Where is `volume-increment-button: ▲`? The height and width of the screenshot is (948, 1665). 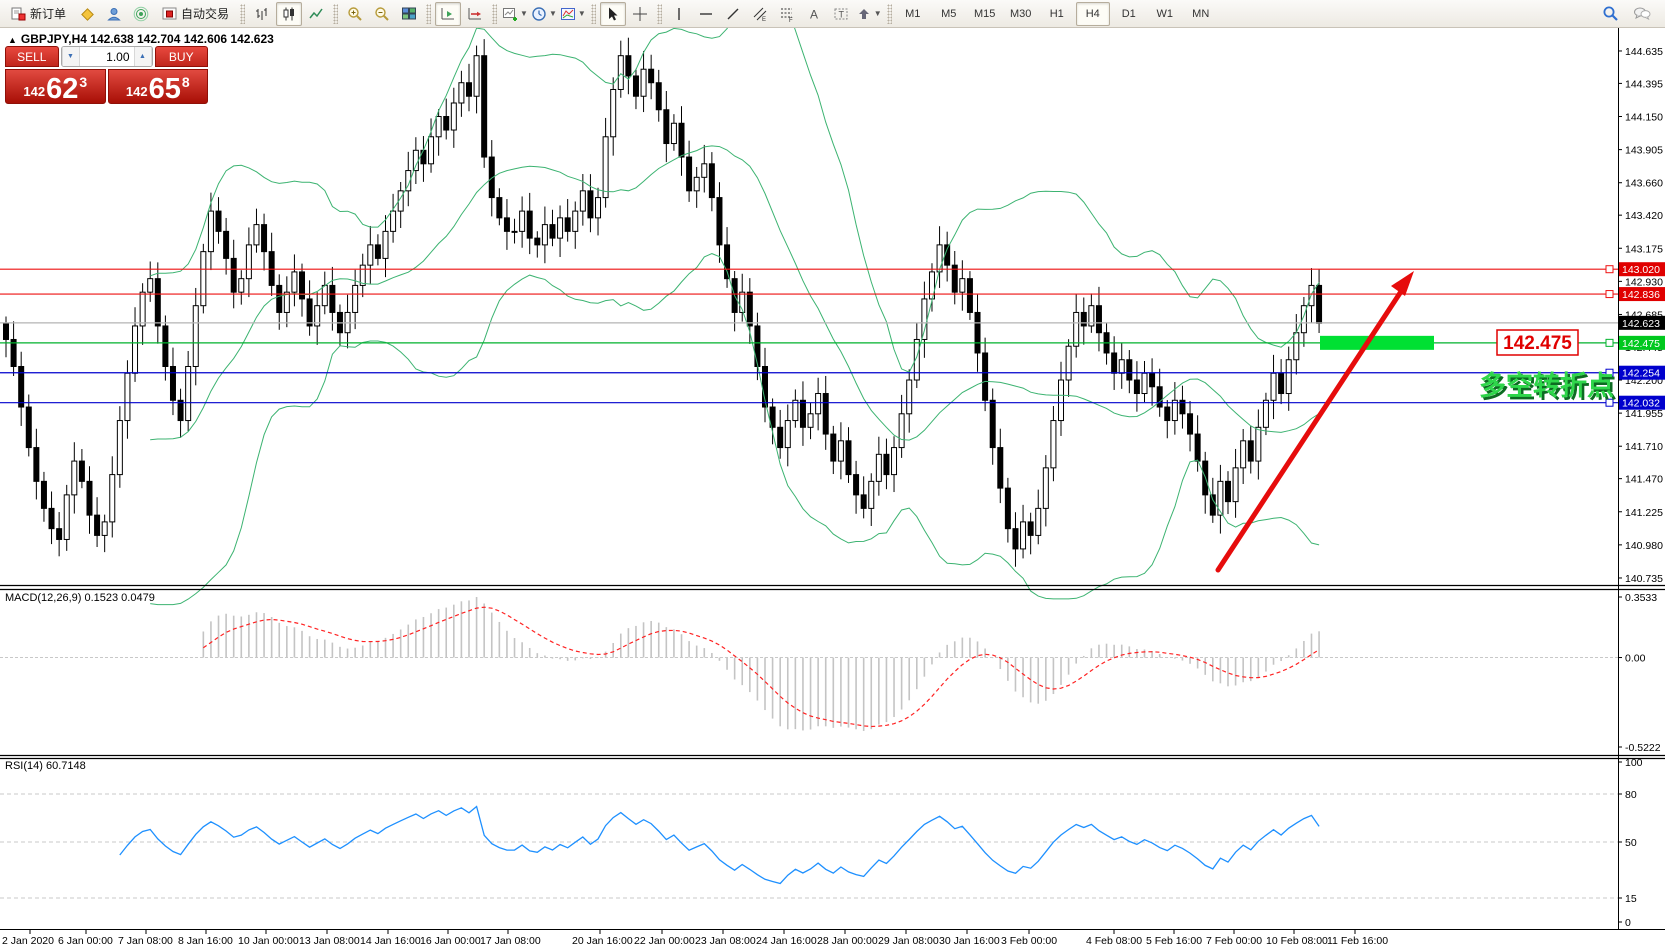
volume-increment-button: ▲ is located at coordinates (142, 56).